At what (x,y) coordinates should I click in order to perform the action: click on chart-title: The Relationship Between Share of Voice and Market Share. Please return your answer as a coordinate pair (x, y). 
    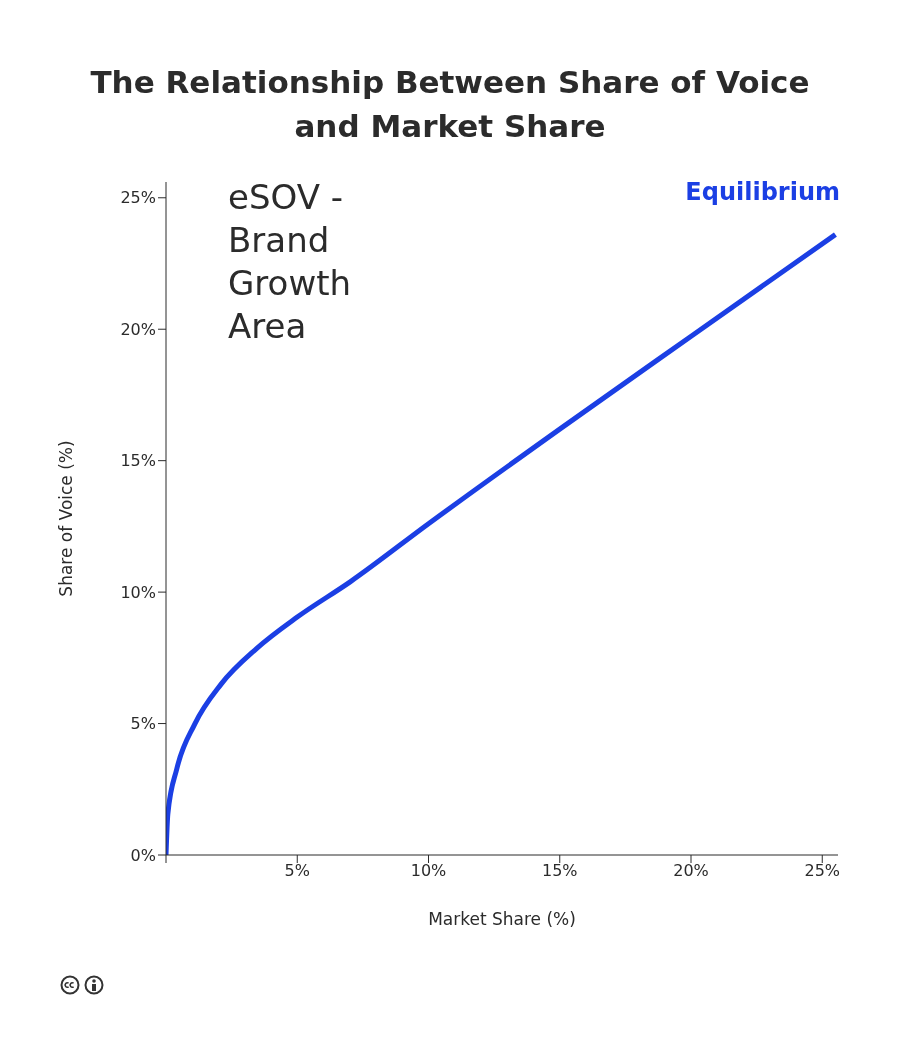
    Looking at the image, I should click on (450, 104).